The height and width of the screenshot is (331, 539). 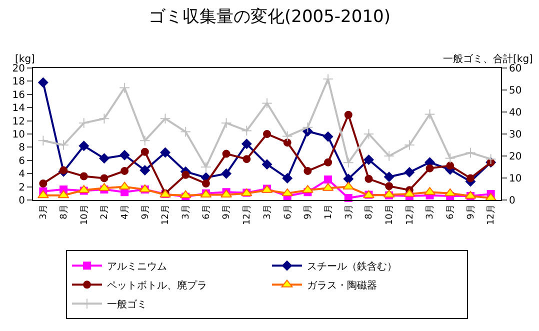 What do you see at coordinates (137, 267) in the screenshot?
I see `legend-label: アルミニウム` at bounding box center [137, 267].